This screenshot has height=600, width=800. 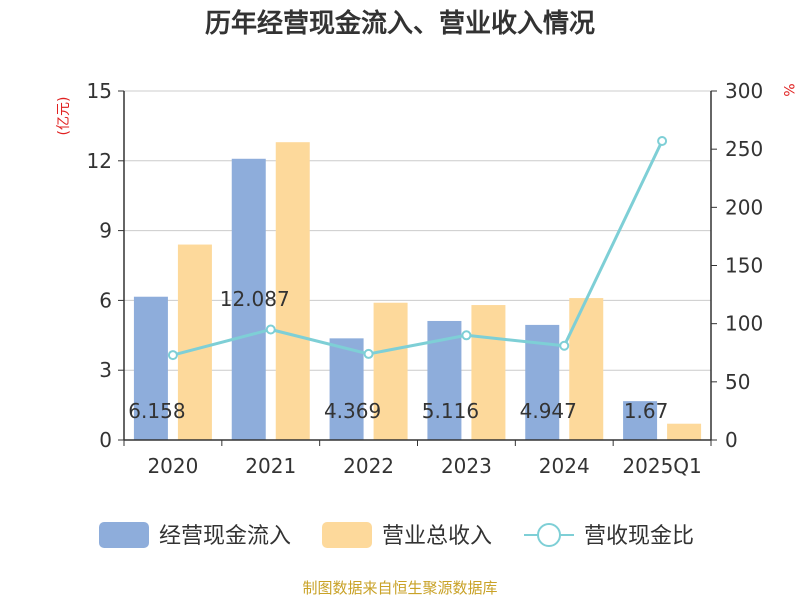 I want to click on bar-label-3: 5.116, so click(x=450, y=411).